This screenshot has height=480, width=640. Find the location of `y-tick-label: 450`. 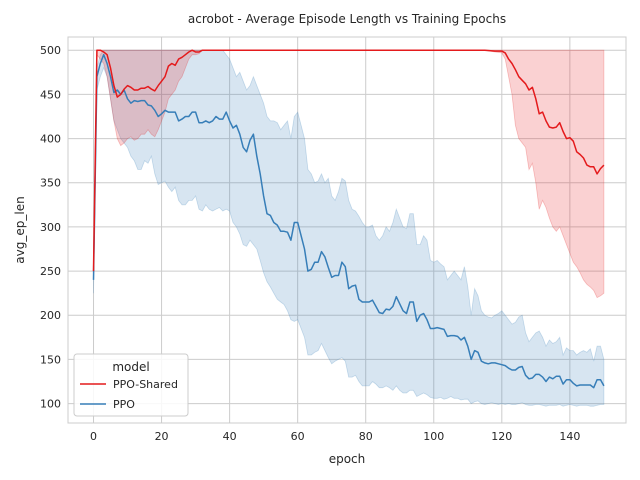

y-tick-label: 450 is located at coordinates (50, 94).